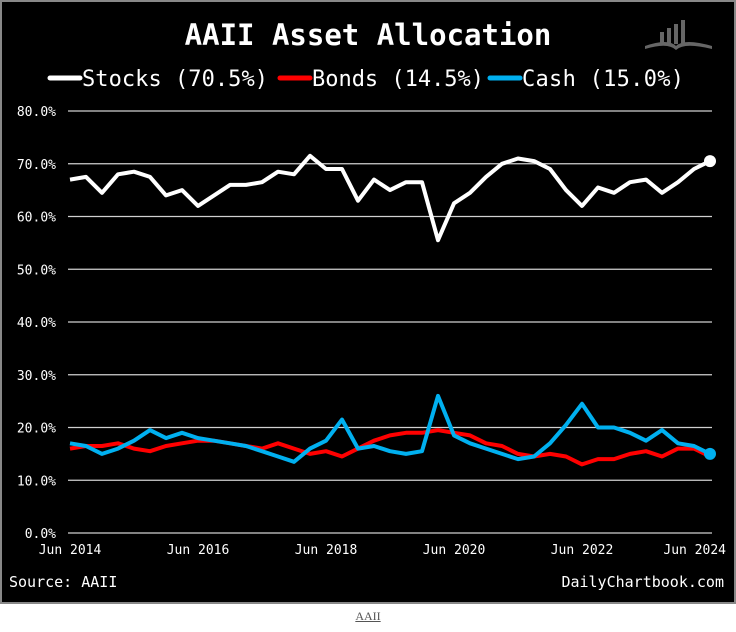  Describe the element at coordinates (368, 584) in the screenshot. I see `source-bar` at that location.